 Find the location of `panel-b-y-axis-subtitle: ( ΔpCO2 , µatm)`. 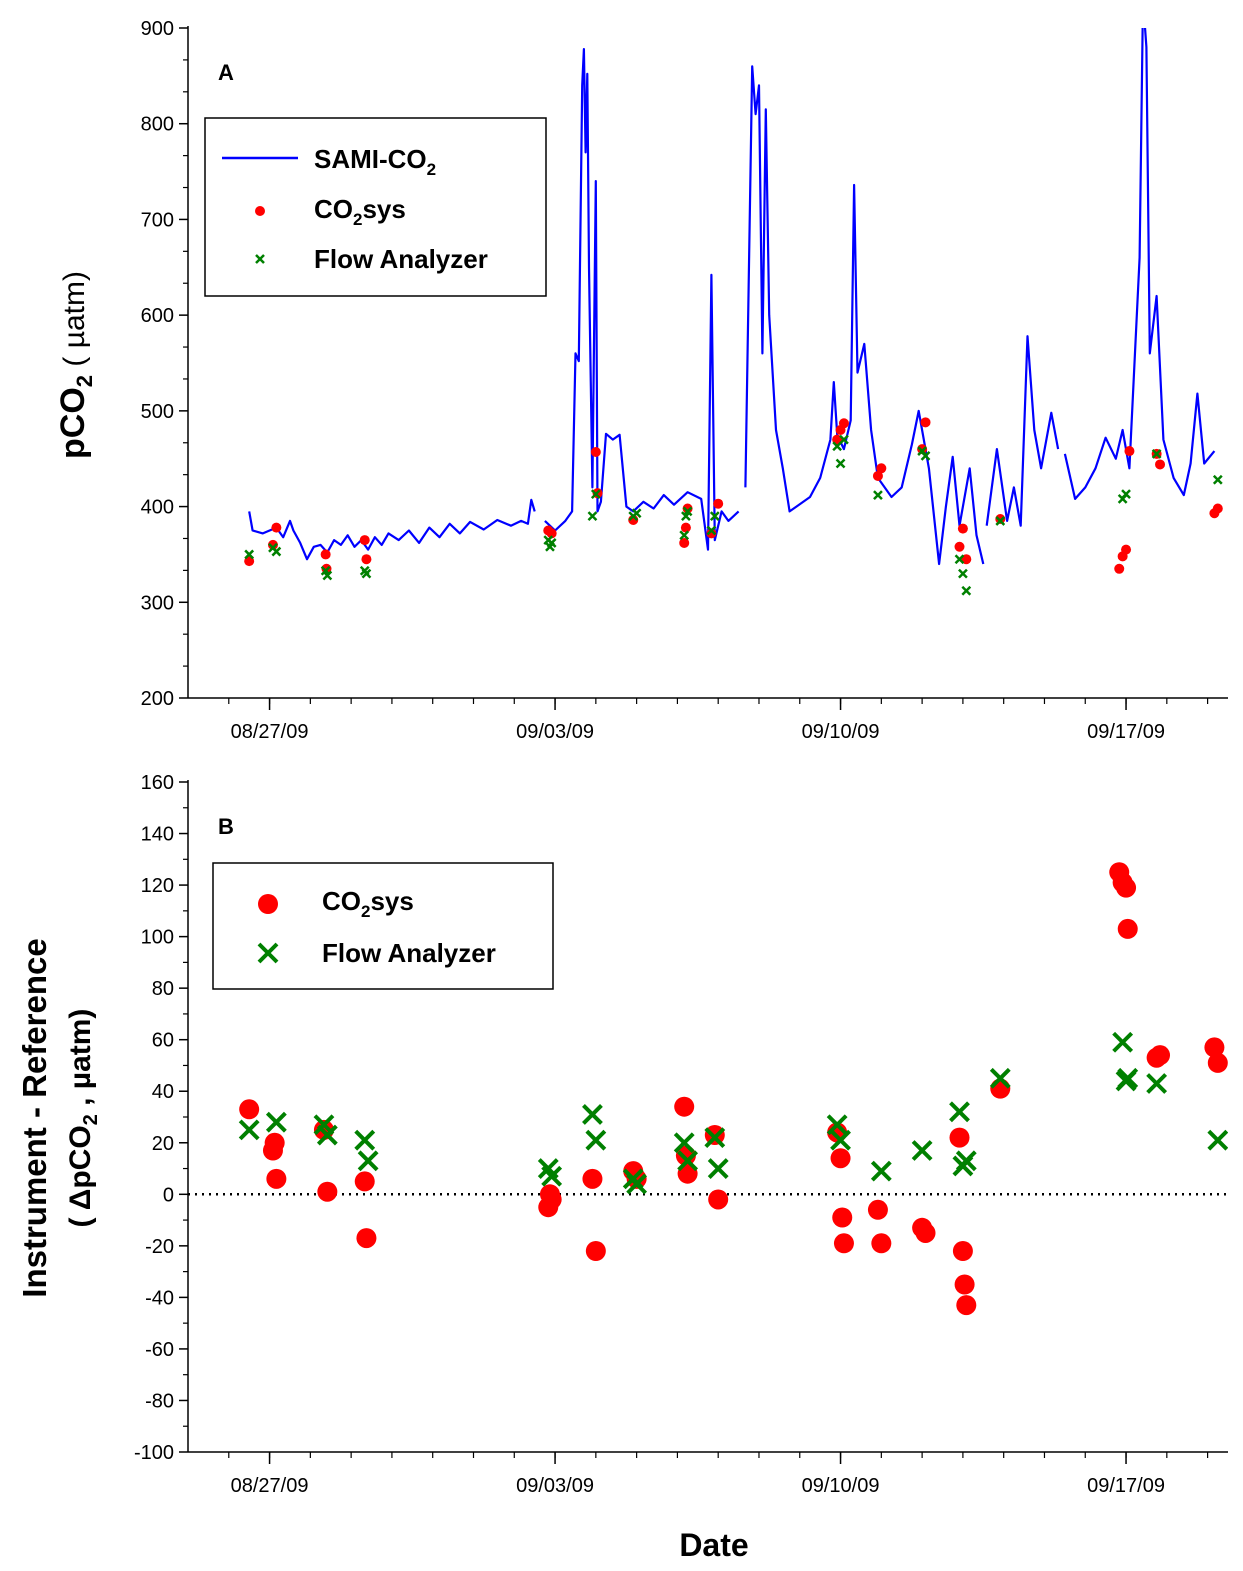

panel-b-y-axis-subtitle: ( ΔpCO2 , µatm) is located at coordinates (83, 1118).